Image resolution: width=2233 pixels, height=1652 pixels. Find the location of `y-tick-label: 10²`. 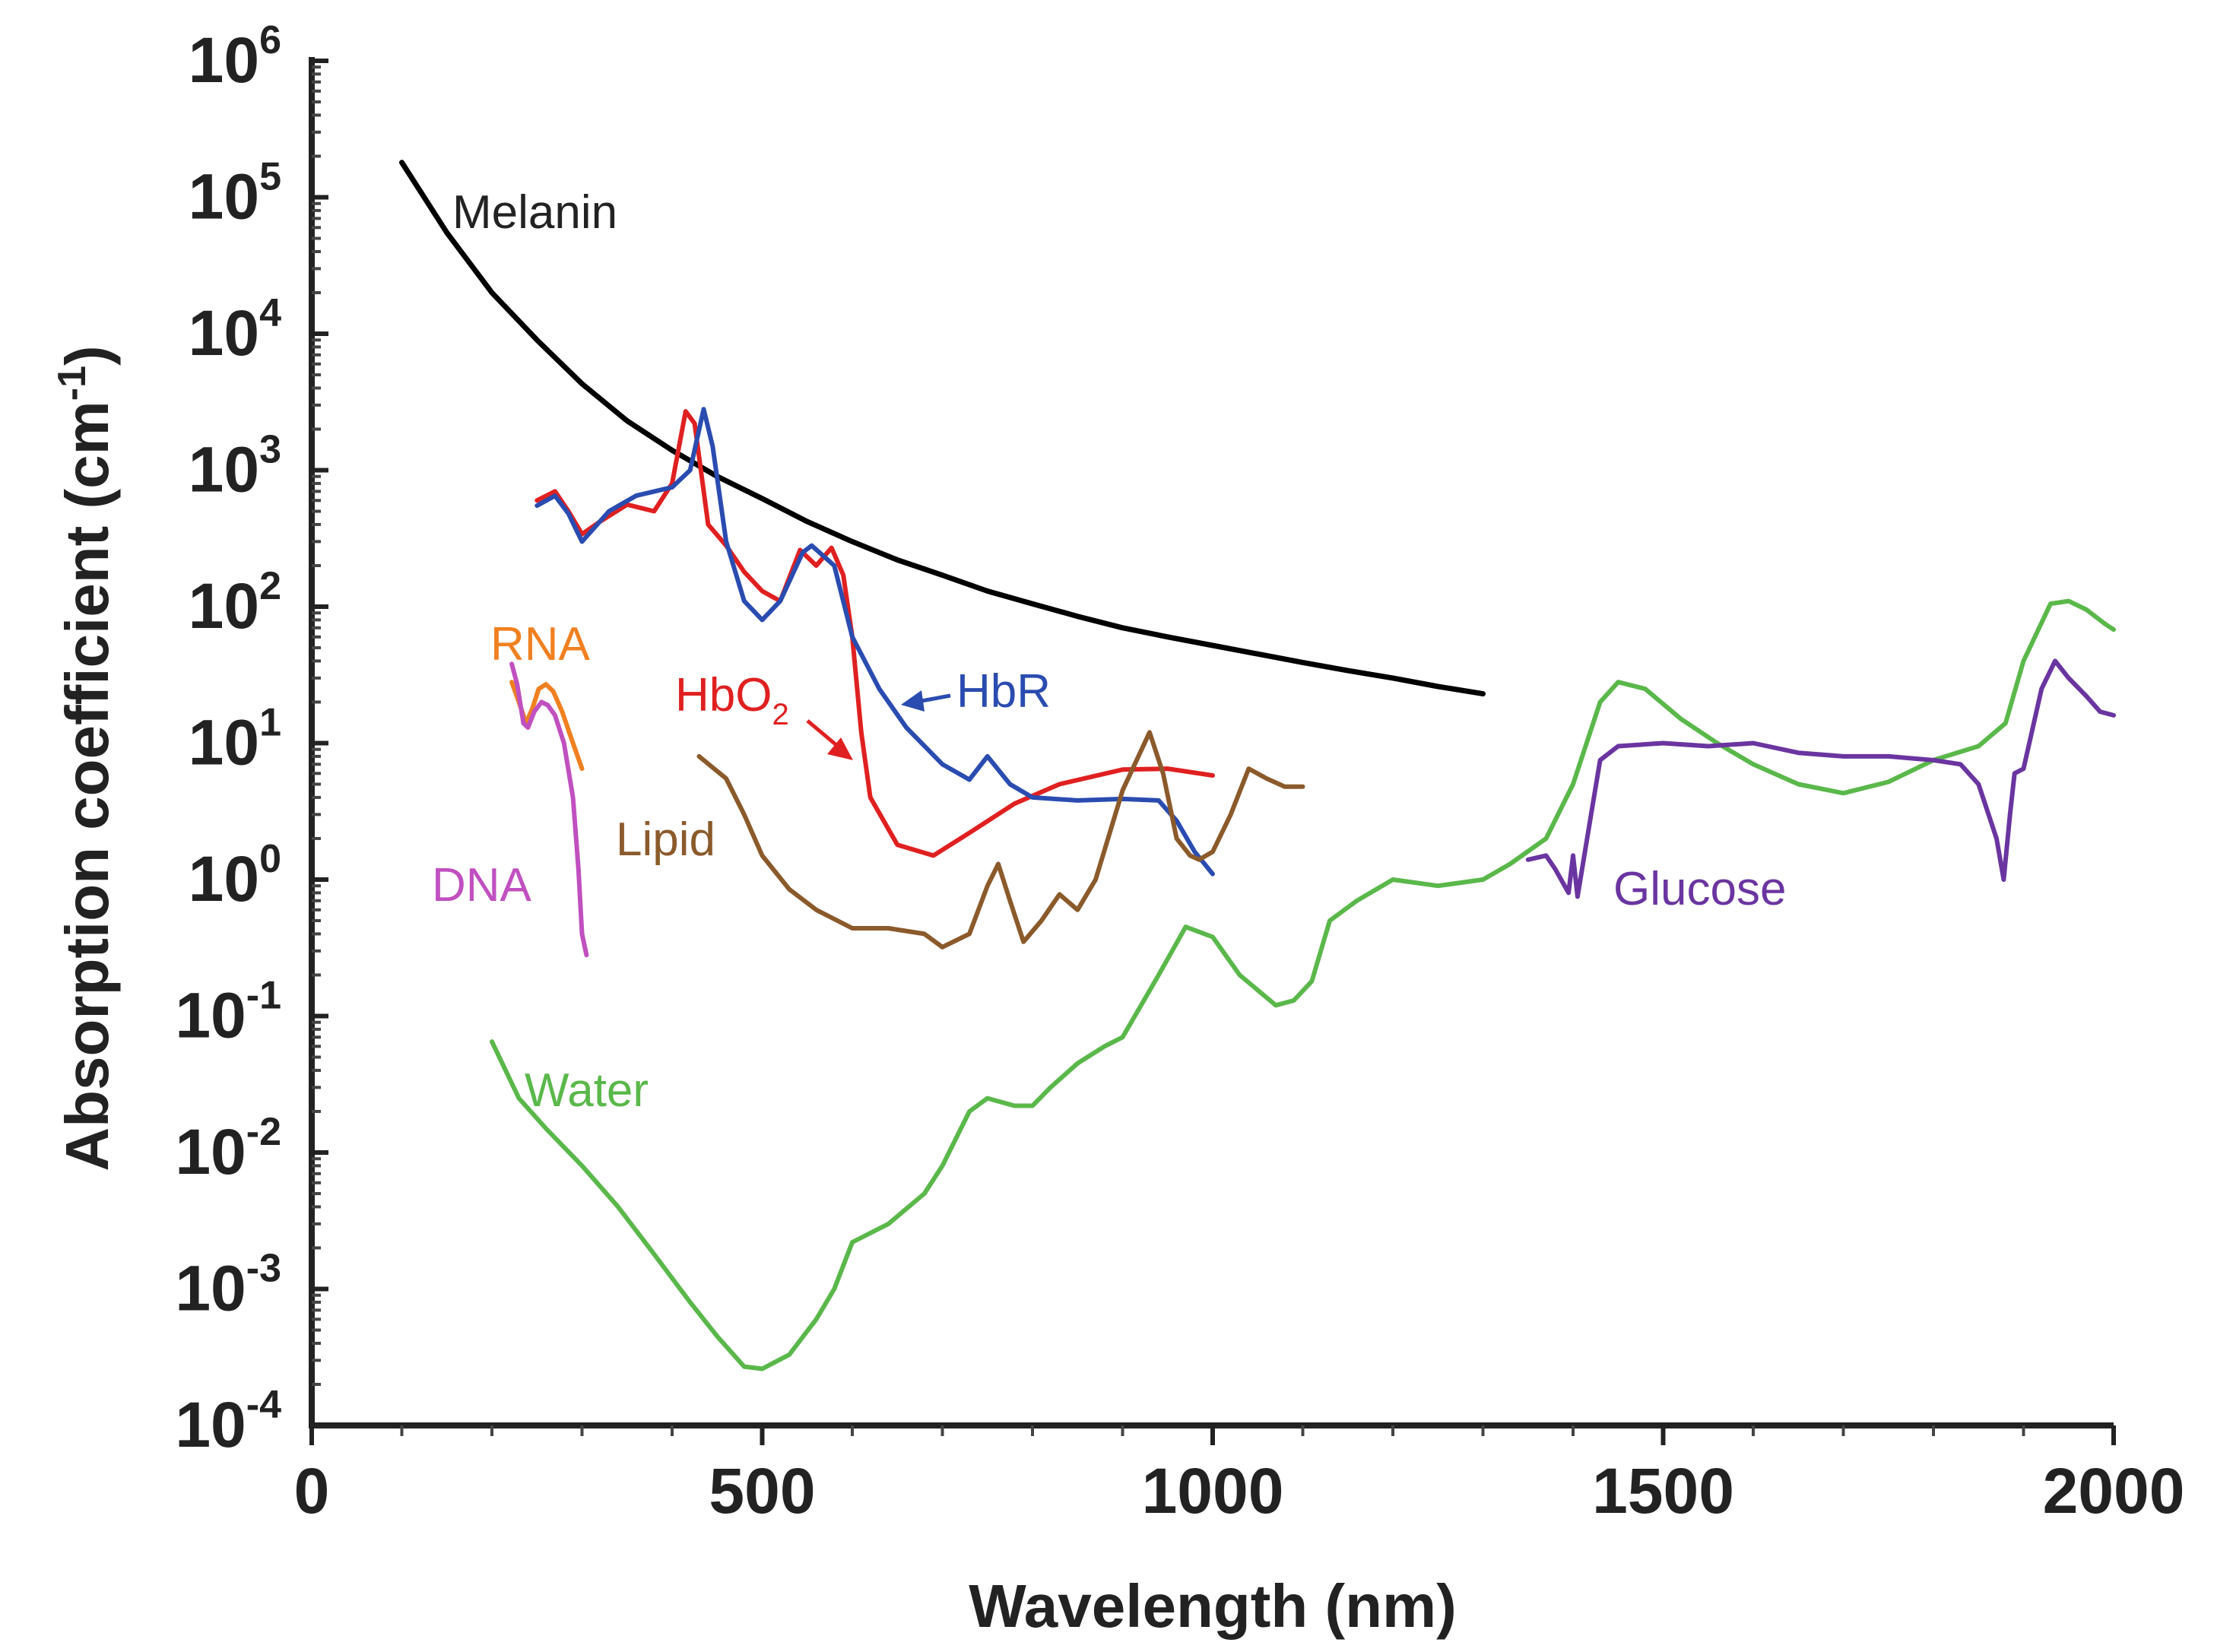

y-tick-label: 10² is located at coordinates (235, 603).